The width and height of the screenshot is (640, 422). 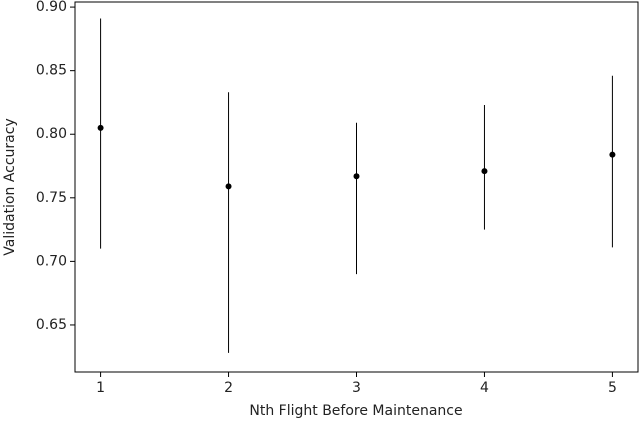 What do you see at coordinates (51, 134) in the screenshot?
I see `y-tick-label: 0.80` at bounding box center [51, 134].